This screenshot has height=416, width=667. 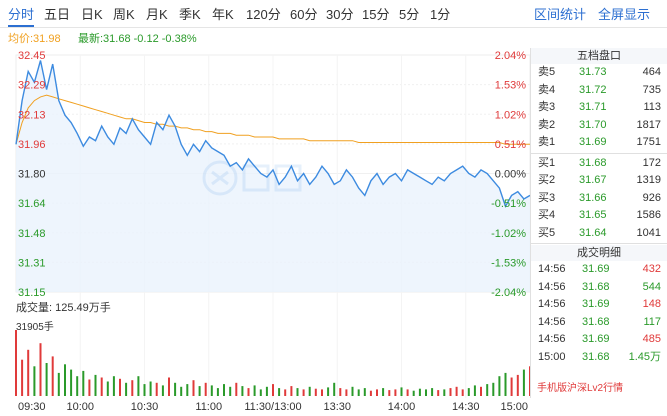 I want to click on tab-15min: 15分, so click(x=376, y=14).